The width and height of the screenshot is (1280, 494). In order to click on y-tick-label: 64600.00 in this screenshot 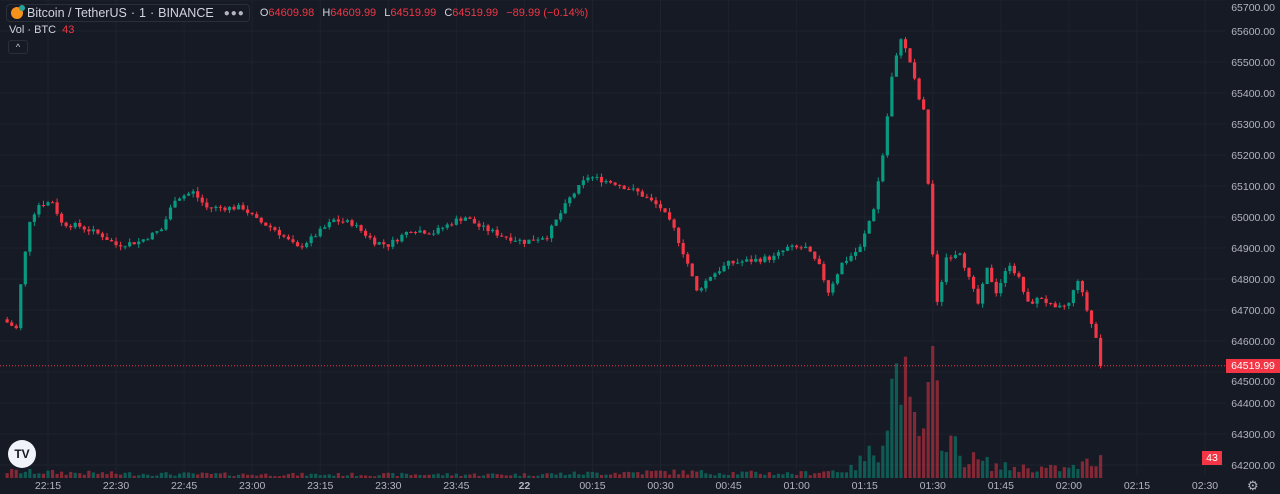, I will do `click(1253, 342)`.